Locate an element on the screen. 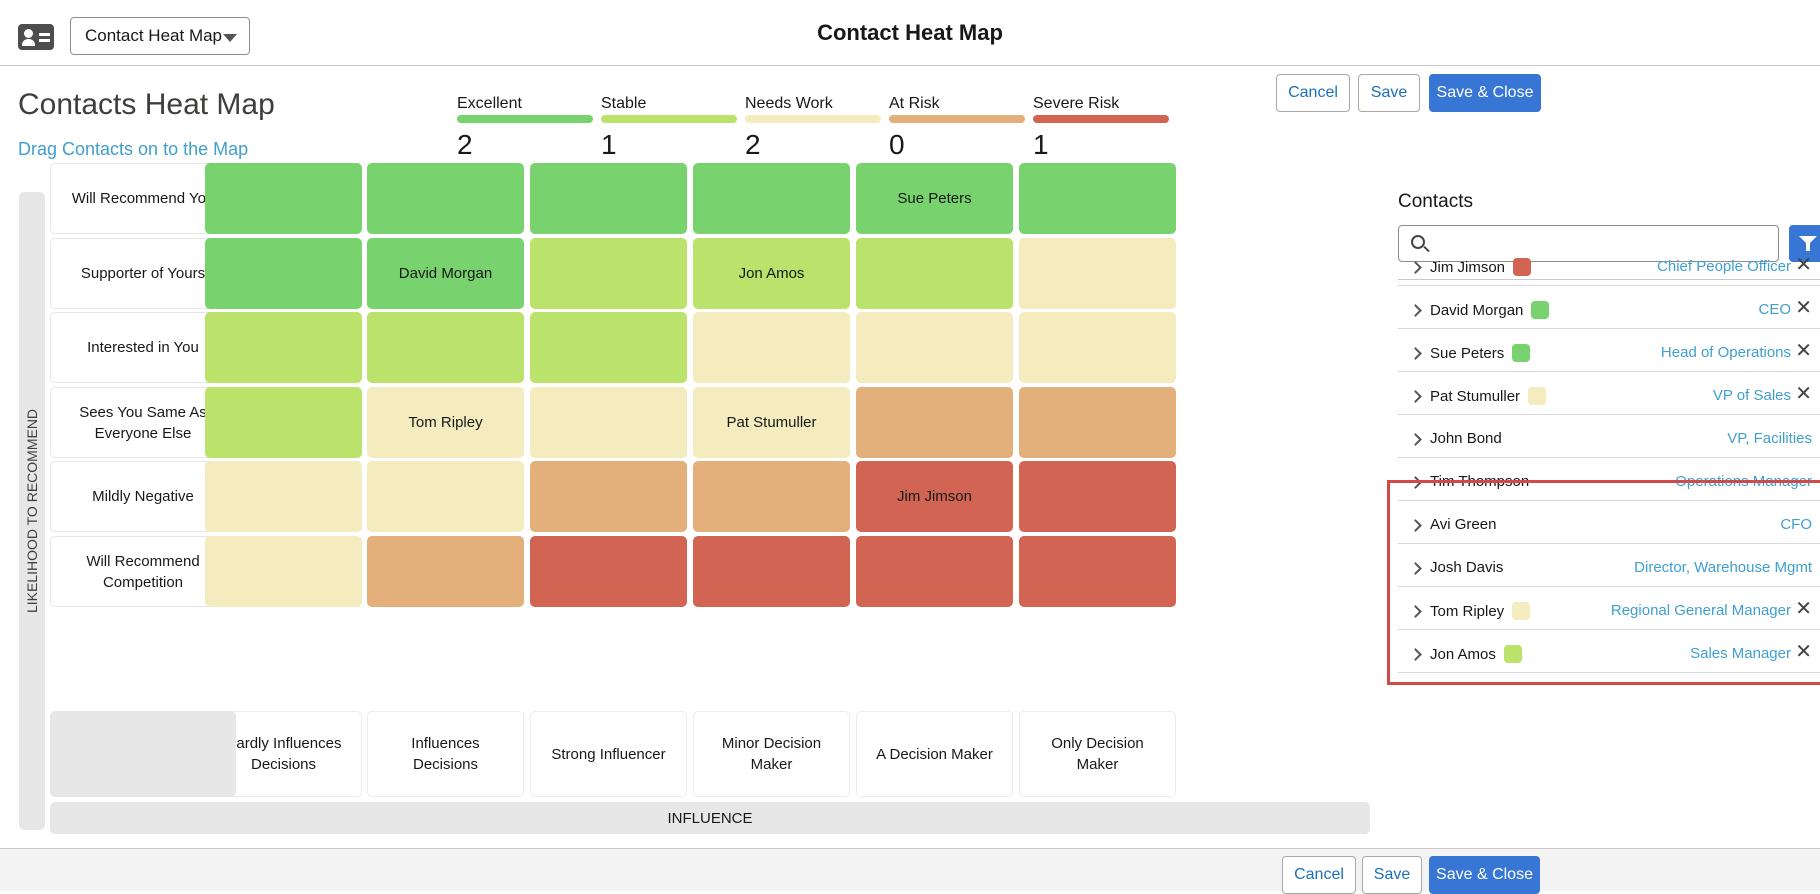 The width and height of the screenshot is (1820, 894). contact-row: Jon Amos Sales Manager ✕ is located at coordinates (1609, 651).